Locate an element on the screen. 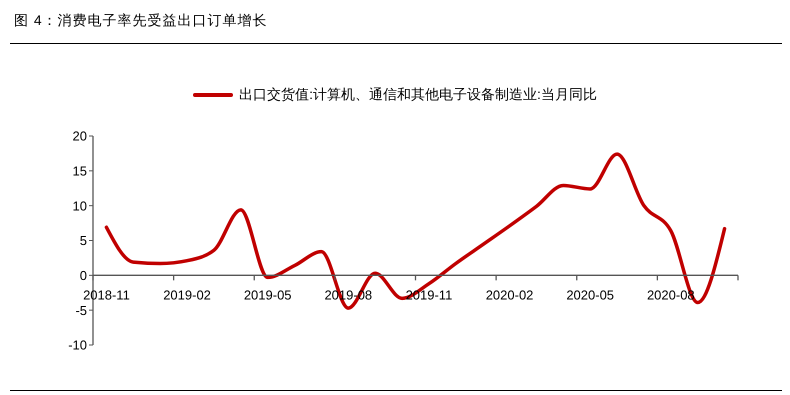 The image size is (790, 395). y-tick-label: -5 is located at coordinates (81, 310).